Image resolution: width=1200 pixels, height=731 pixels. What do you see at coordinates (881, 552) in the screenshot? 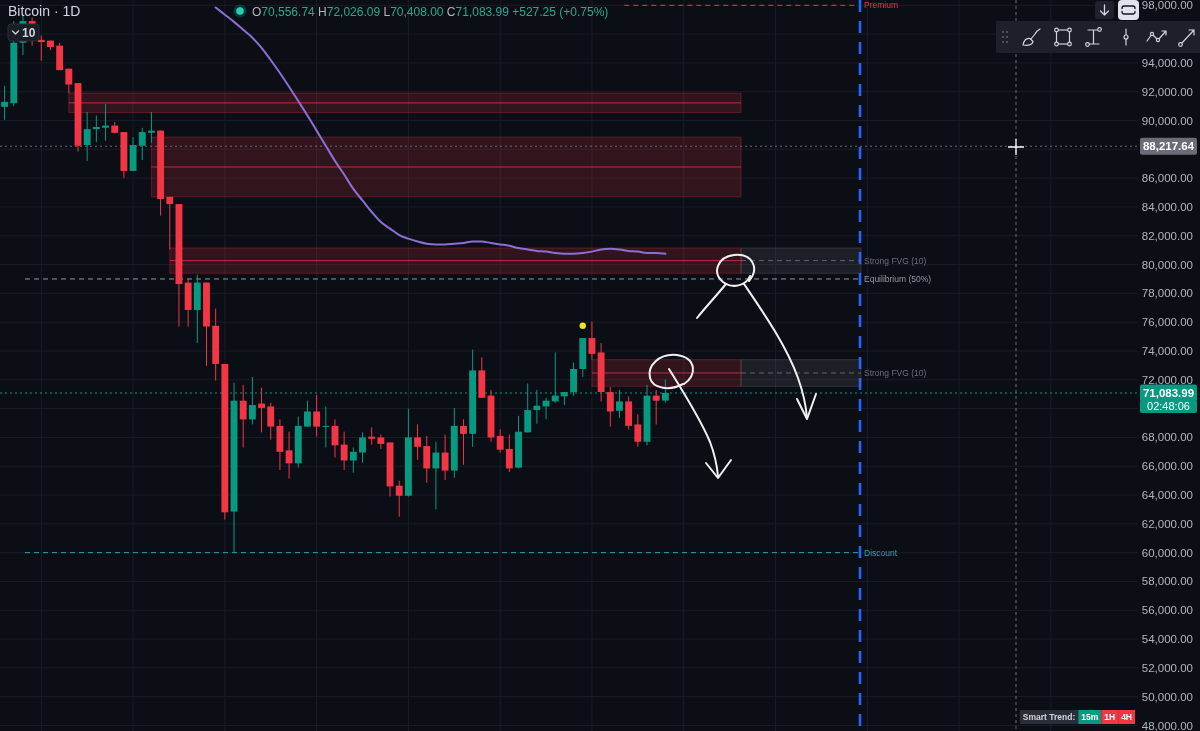
I see `ref-line-label: Discount` at bounding box center [881, 552].